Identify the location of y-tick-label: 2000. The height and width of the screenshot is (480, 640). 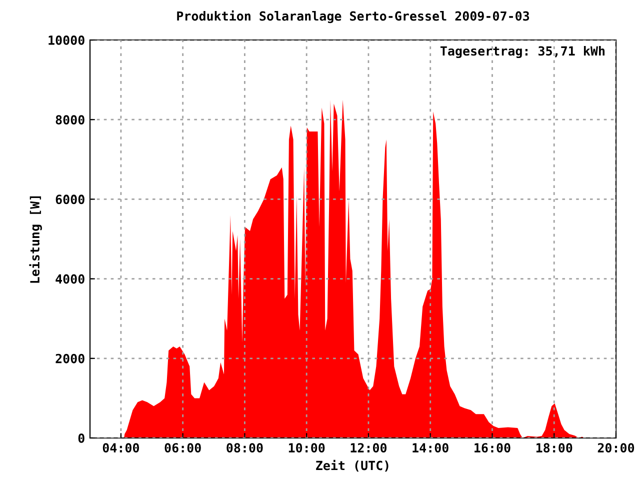
(70, 359).